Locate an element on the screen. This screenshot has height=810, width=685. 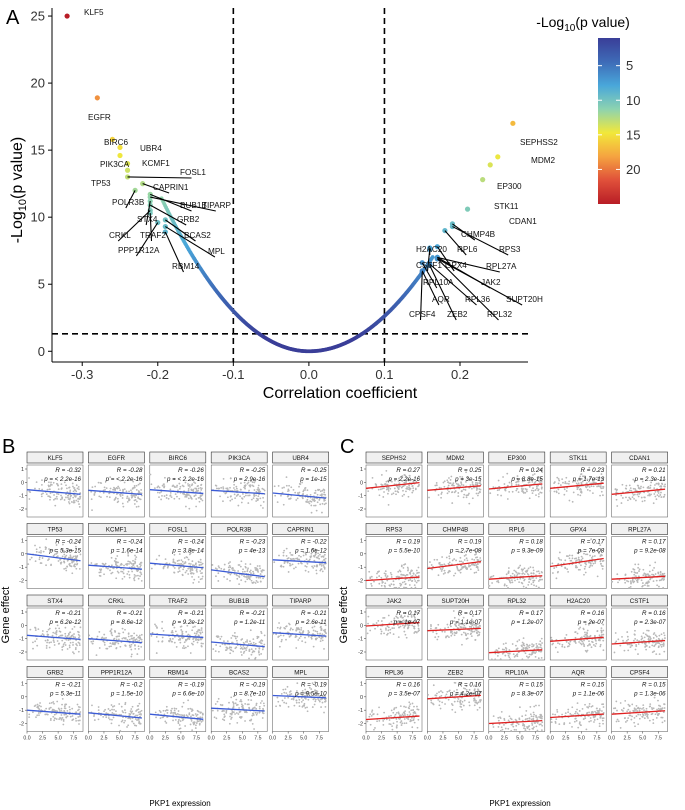
facet-p-value: p = 1.6e-12 is located at coordinates (310, 551).